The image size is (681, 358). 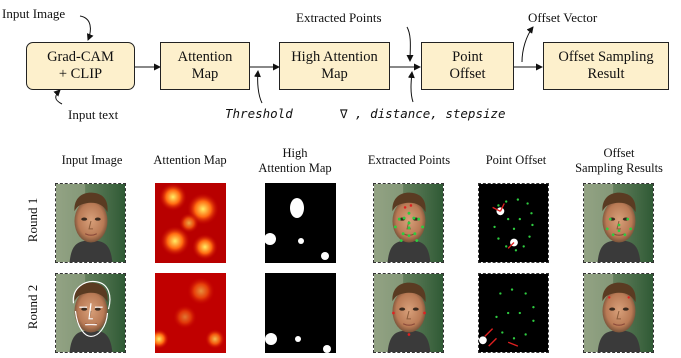 What do you see at coordinates (190, 223) in the screenshot?
I see `round1-attention-map` at bounding box center [190, 223].